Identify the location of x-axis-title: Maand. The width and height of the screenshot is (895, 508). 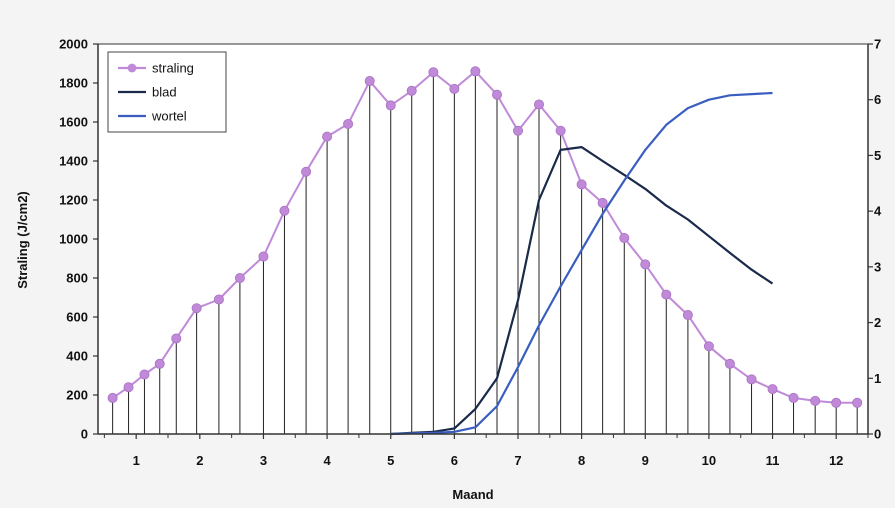
(472, 494).